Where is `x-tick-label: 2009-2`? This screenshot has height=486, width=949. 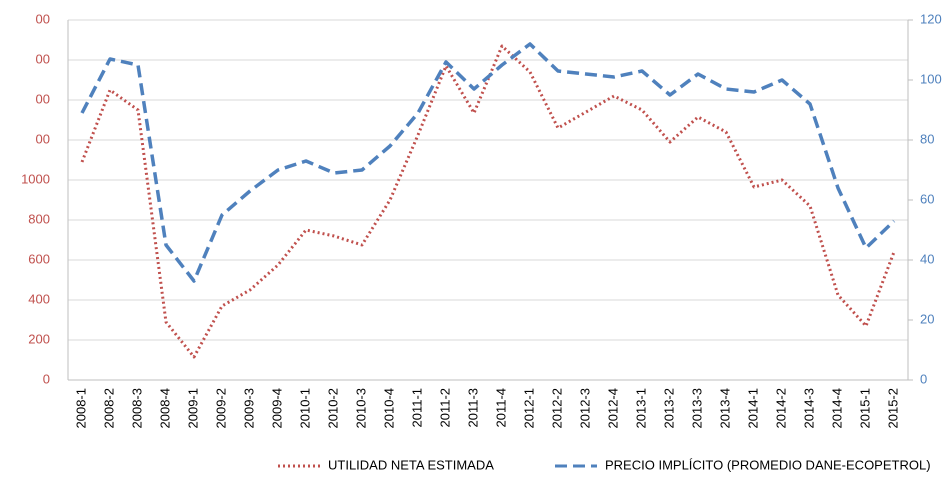 x-tick-label: 2009-2 is located at coordinates (220, 408).